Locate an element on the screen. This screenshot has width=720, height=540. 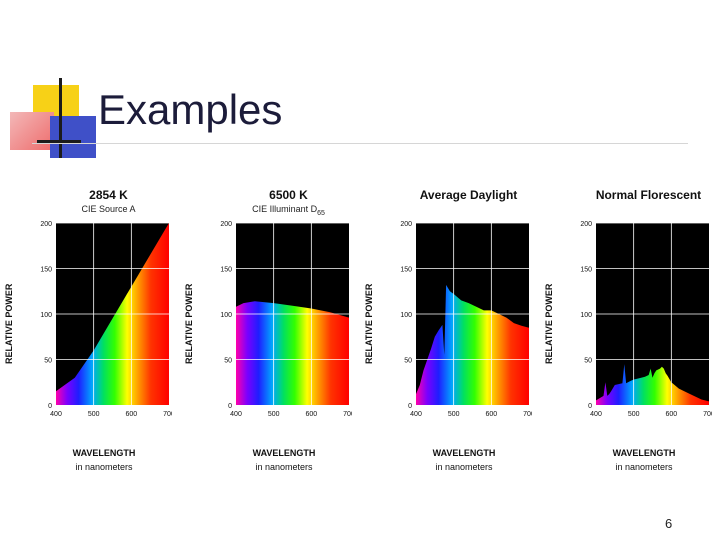
chart-title: 2854 K is located at coordinates (108, 195).